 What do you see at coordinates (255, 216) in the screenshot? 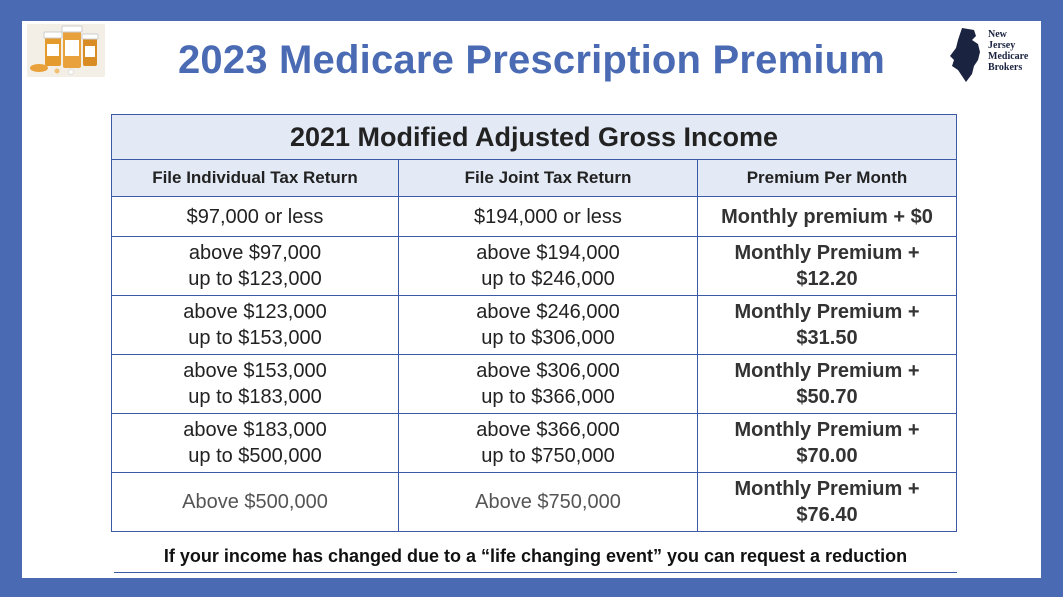
I see `individual-income-cell: $97,000 or less` at bounding box center [255, 216].